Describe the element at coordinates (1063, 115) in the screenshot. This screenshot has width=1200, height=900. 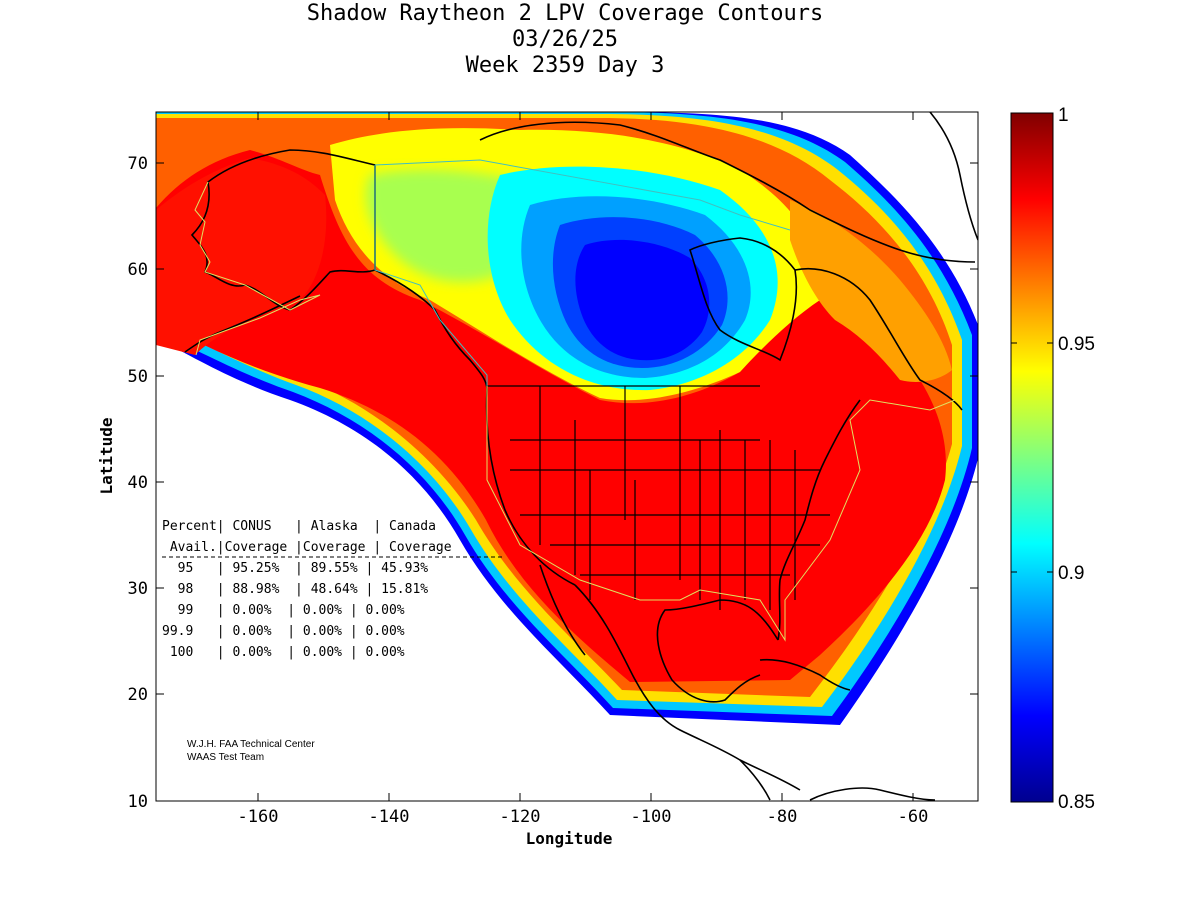
I see `colorbar-tick-label: 1` at that location.